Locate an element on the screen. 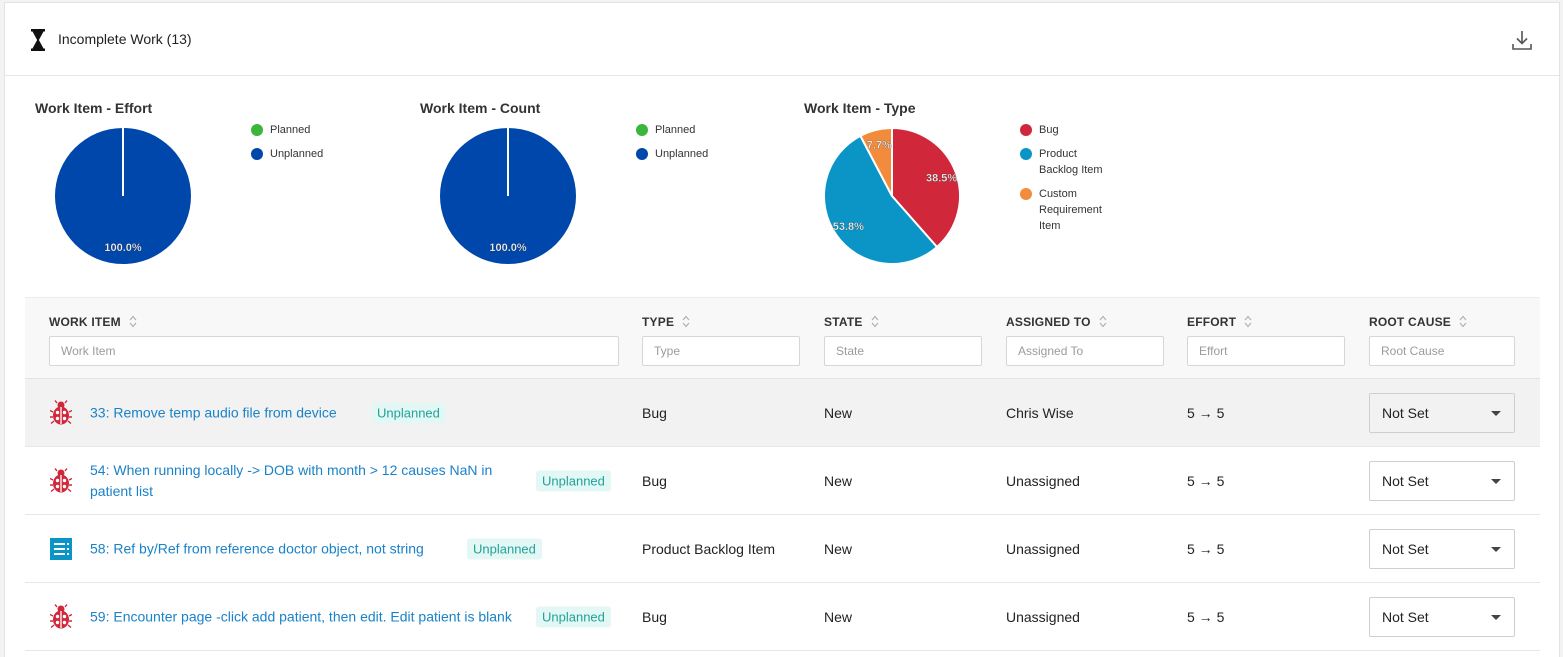  legend-item-bug: Bug is located at coordinates (1069, 130).